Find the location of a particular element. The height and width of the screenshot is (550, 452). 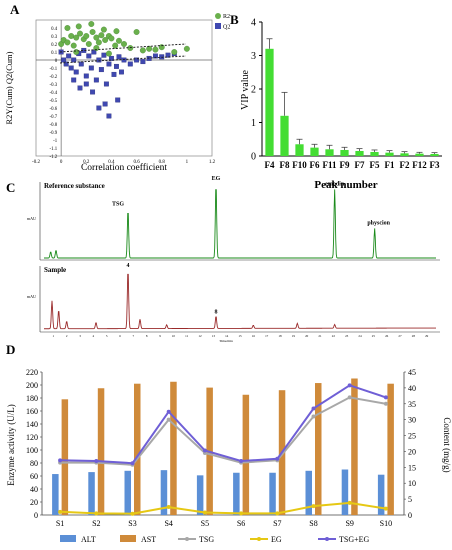

panel-c-x-tick: 7 is located at coordinates (134, 336).